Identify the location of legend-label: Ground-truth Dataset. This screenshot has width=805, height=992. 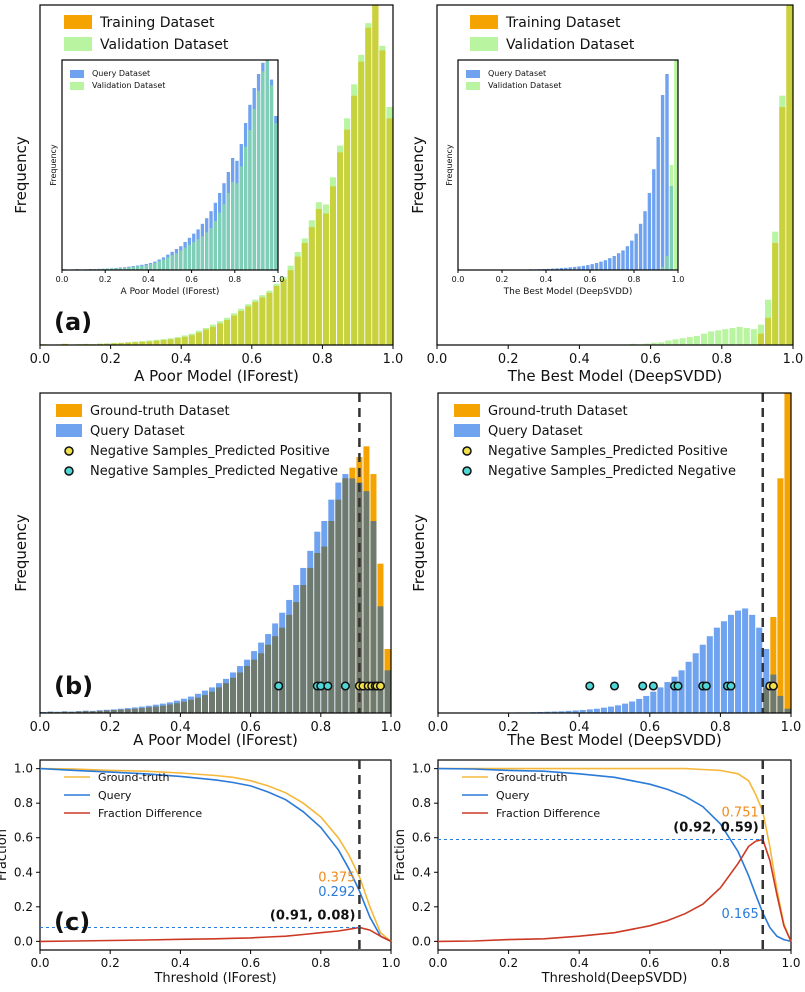
(558, 411).